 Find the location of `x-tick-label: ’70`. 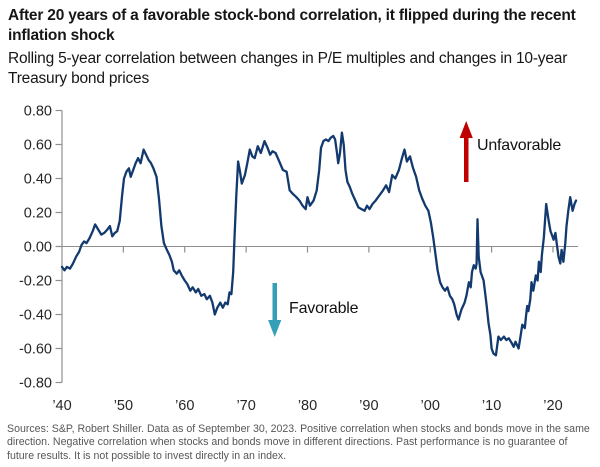

x-tick-label: ’70 is located at coordinates (245, 406).